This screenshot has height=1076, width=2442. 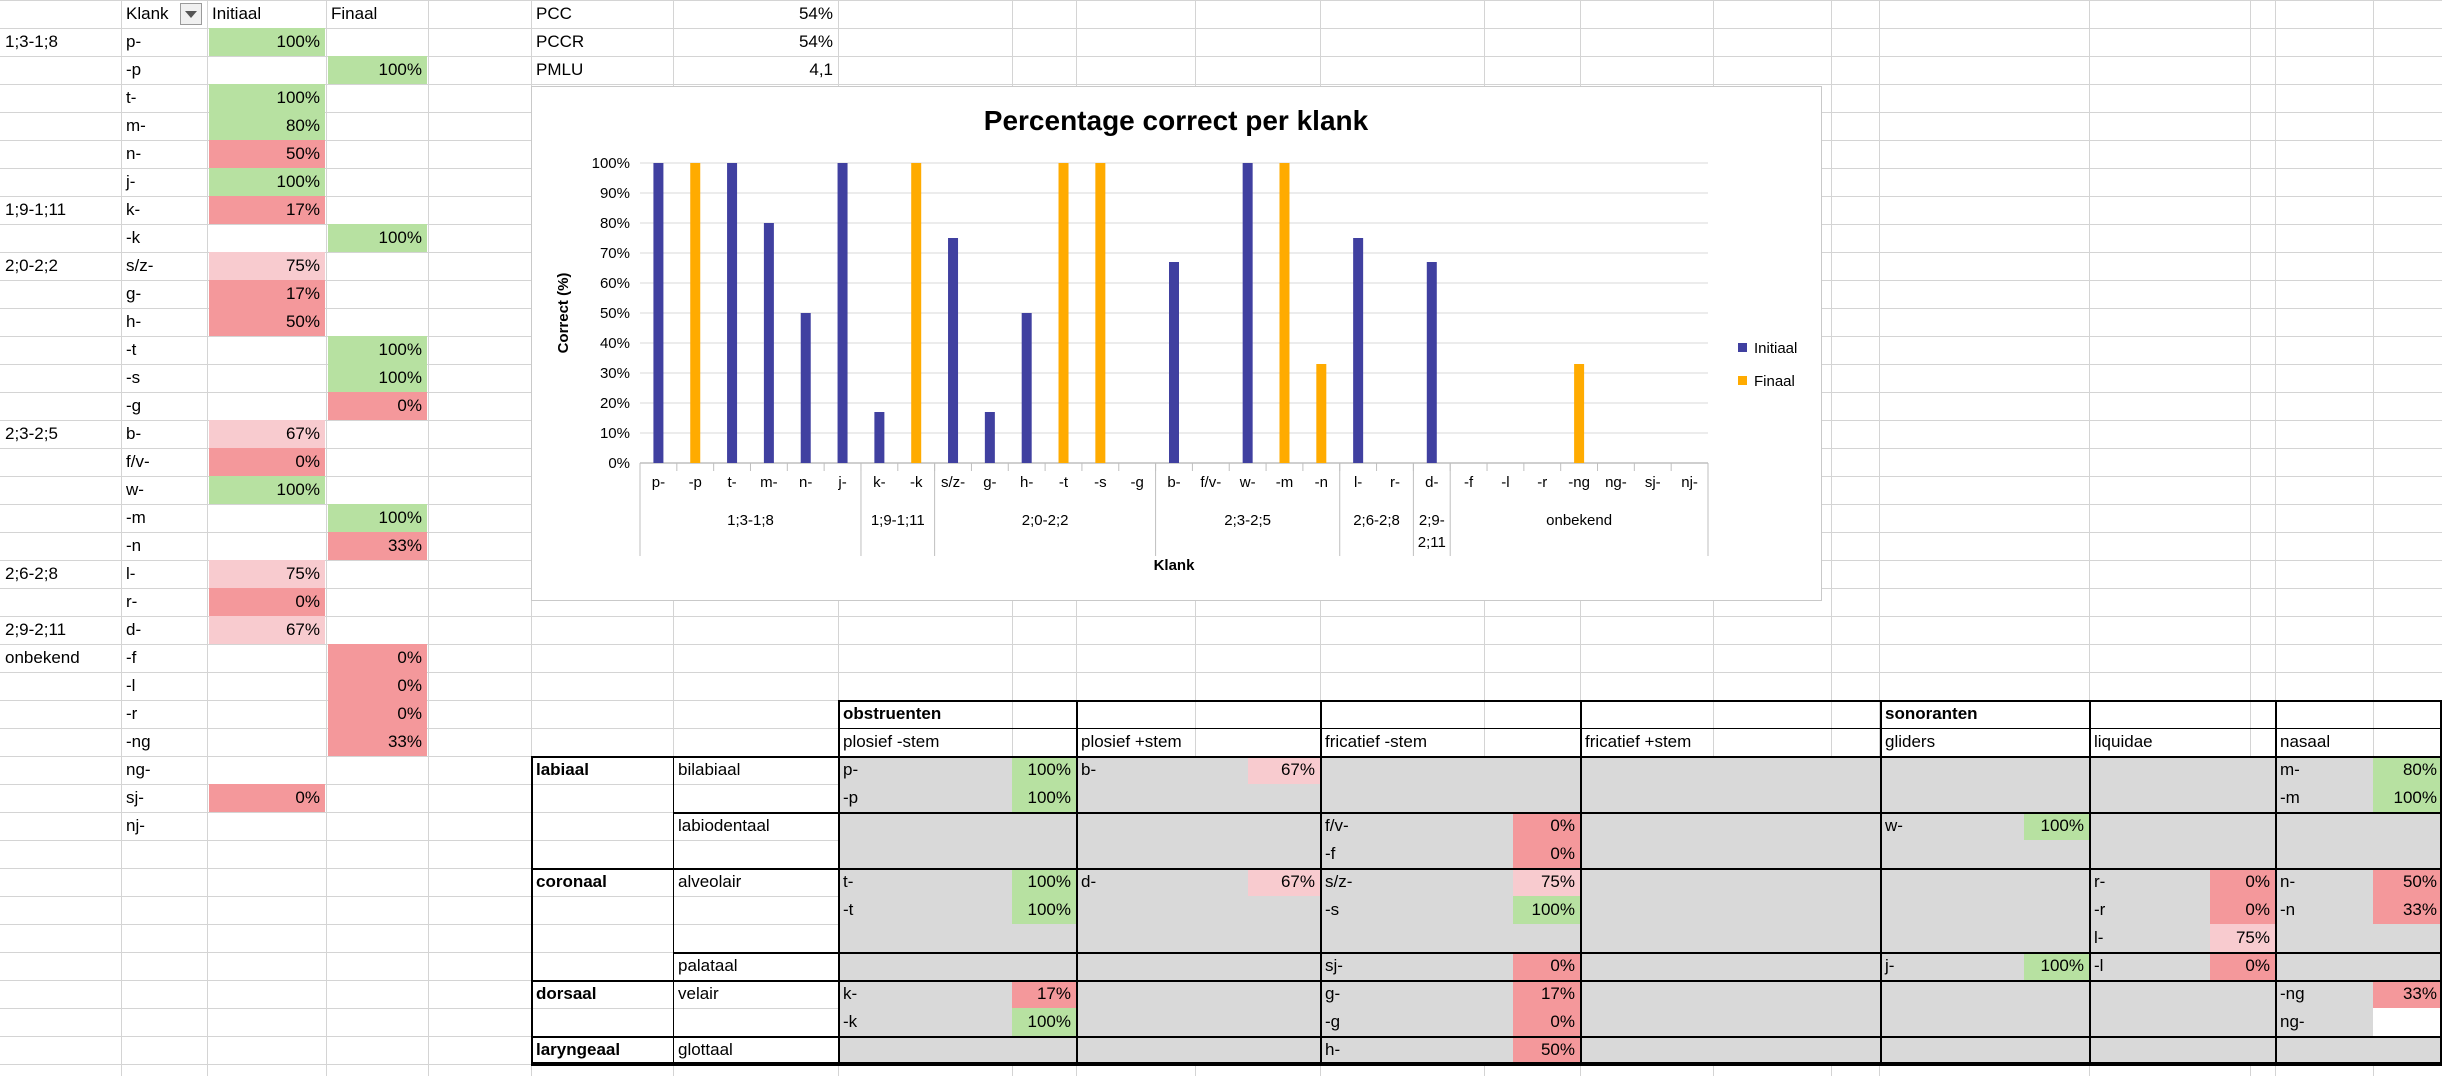 I want to click on age-group-label: 1;9-1;11, so click(x=36, y=209).